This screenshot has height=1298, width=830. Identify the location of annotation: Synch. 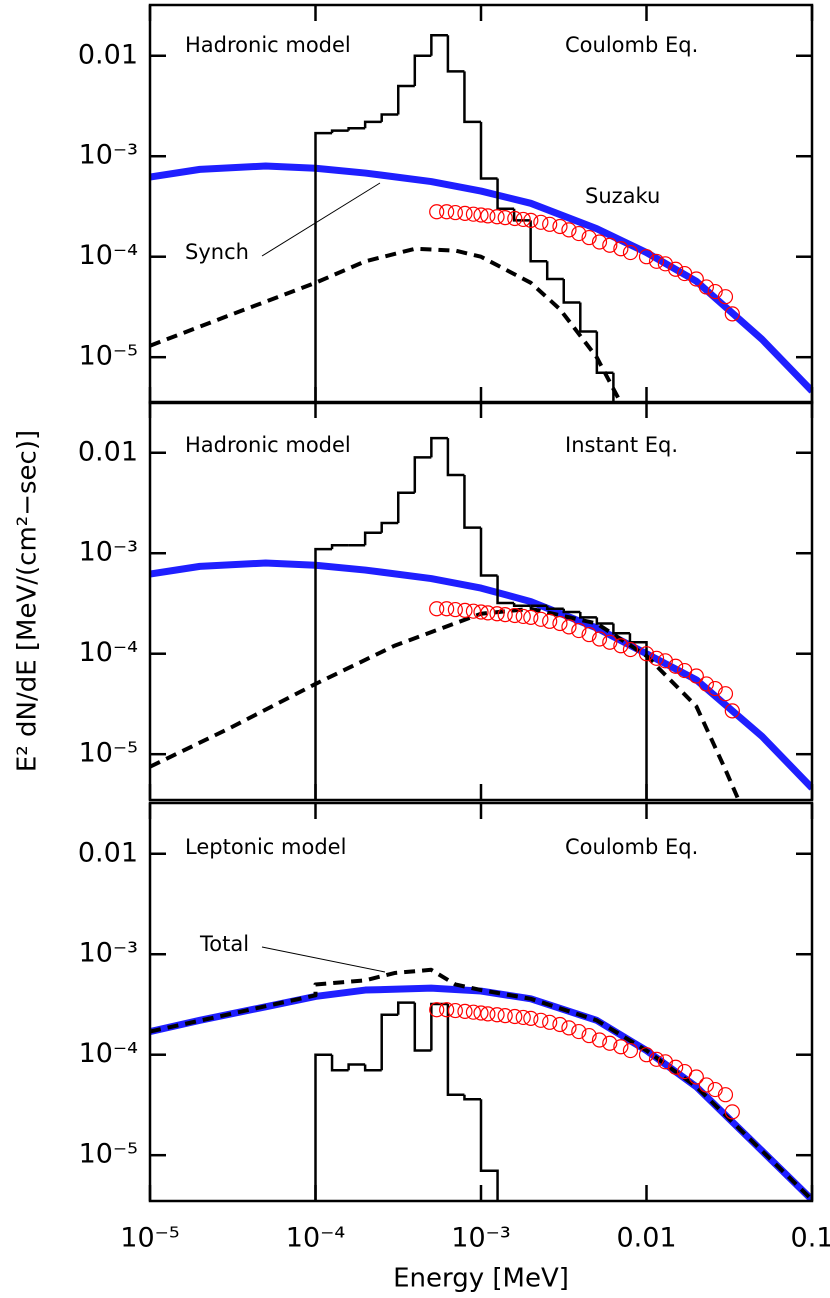
(217, 252).